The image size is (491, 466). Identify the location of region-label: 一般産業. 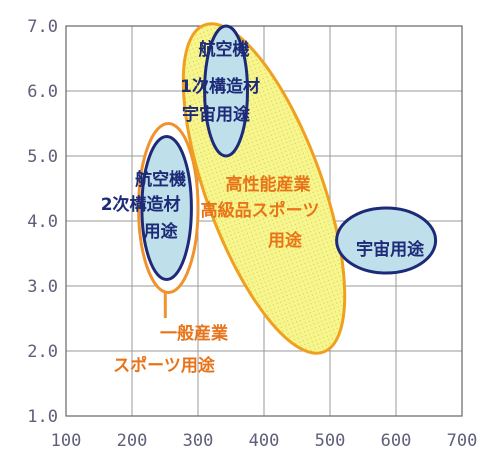
(194, 333).